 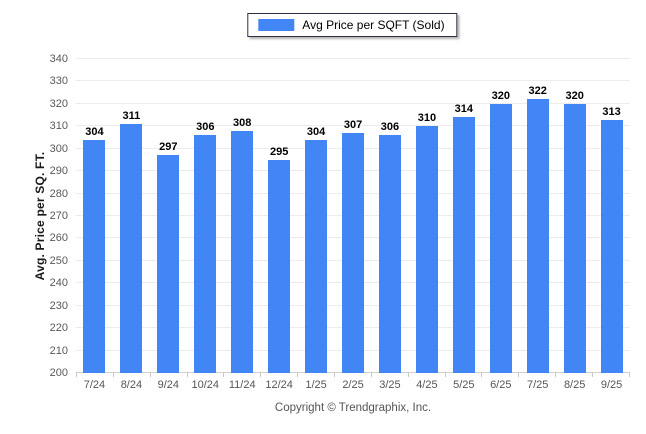 I want to click on bar-group: 308, so click(x=242, y=216).